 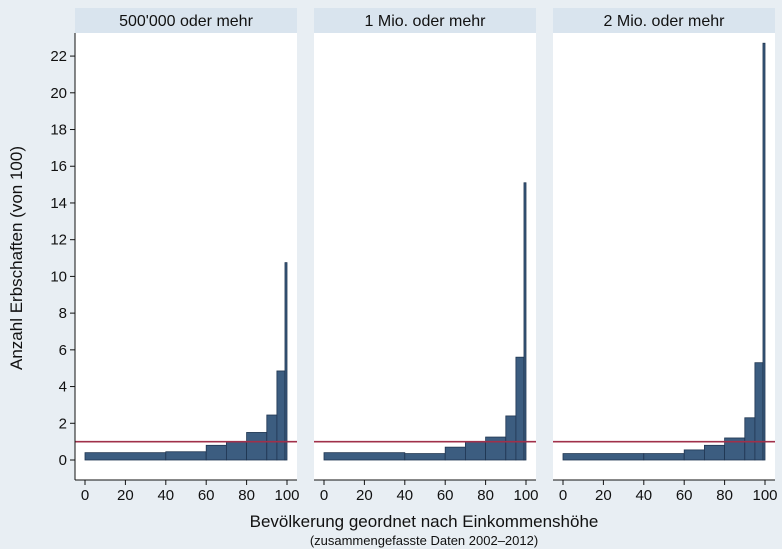 I want to click on y-tick-label: 2, so click(x=63, y=423).